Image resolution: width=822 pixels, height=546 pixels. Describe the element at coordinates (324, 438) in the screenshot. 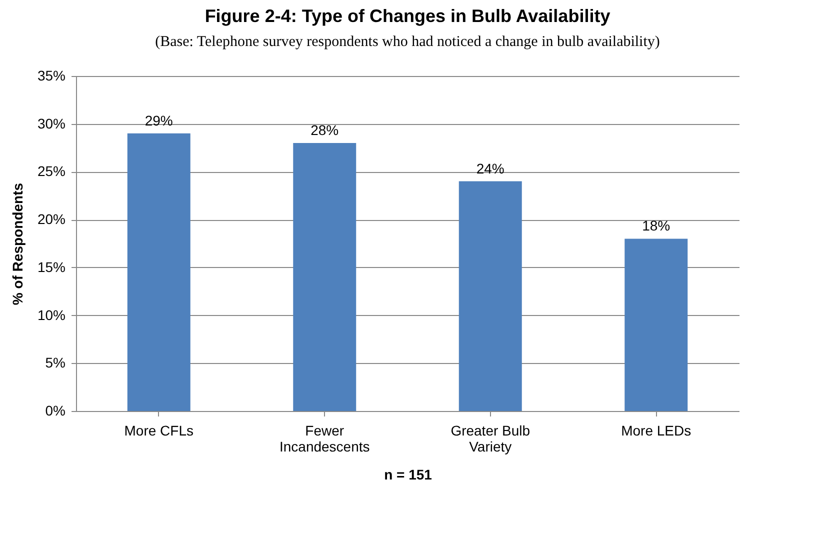

I see `x-tick-label: Fewer Incandescents` at that location.